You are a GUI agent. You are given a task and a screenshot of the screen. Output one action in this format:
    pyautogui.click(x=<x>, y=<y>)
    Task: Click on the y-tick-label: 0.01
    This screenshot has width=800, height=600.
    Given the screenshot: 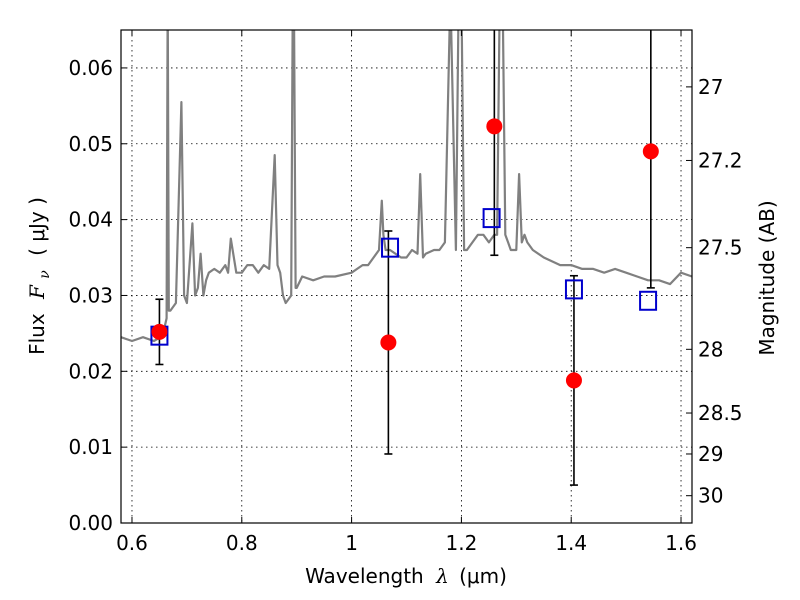 What is the action you would take?
    pyautogui.click(x=90, y=447)
    